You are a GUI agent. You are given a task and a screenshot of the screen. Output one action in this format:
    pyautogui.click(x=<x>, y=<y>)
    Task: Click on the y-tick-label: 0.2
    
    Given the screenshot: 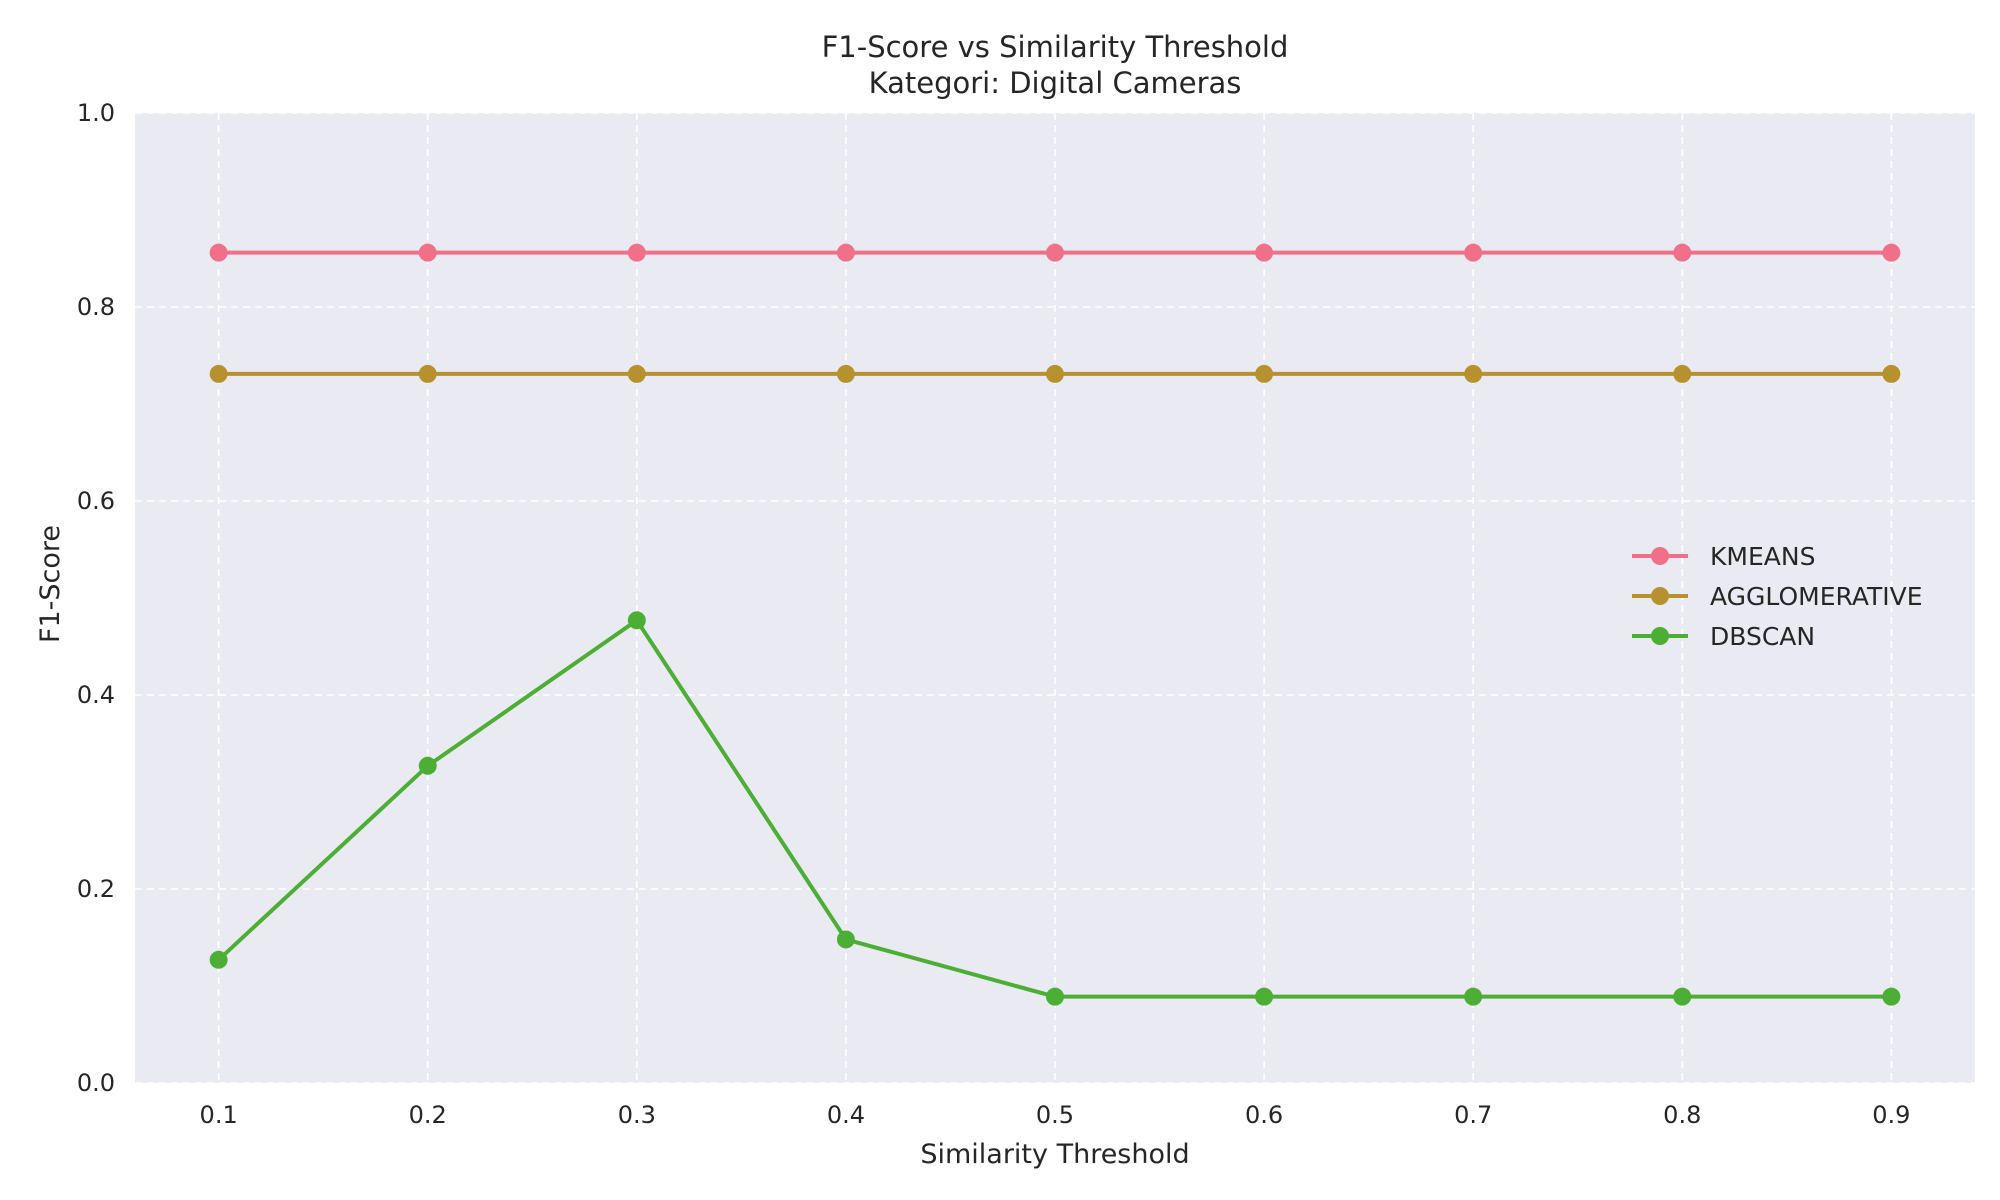 What is the action you would take?
    pyautogui.click(x=96, y=889)
    